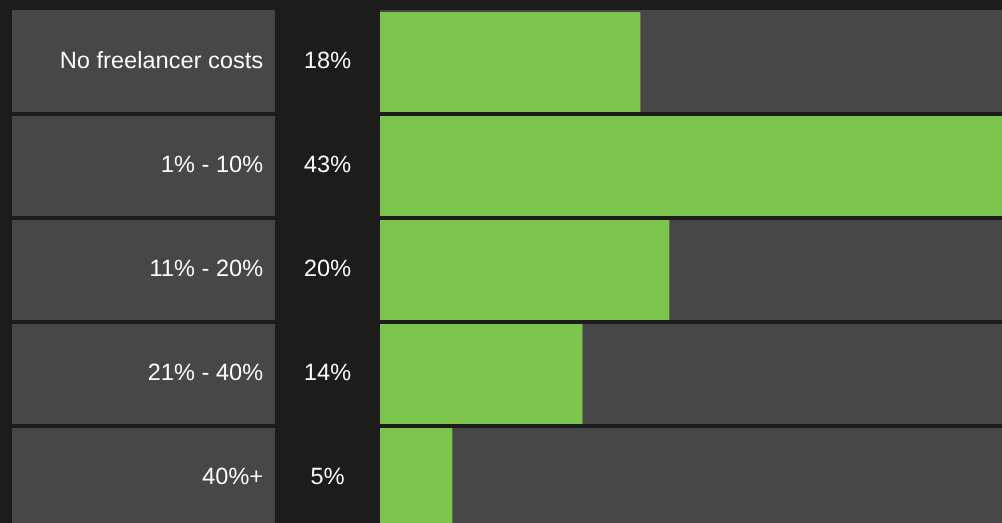 The width and height of the screenshot is (1002, 523). What do you see at coordinates (328, 60) in the screenshot?
I see `data-label: 18%` at bounding box center [328, 60].